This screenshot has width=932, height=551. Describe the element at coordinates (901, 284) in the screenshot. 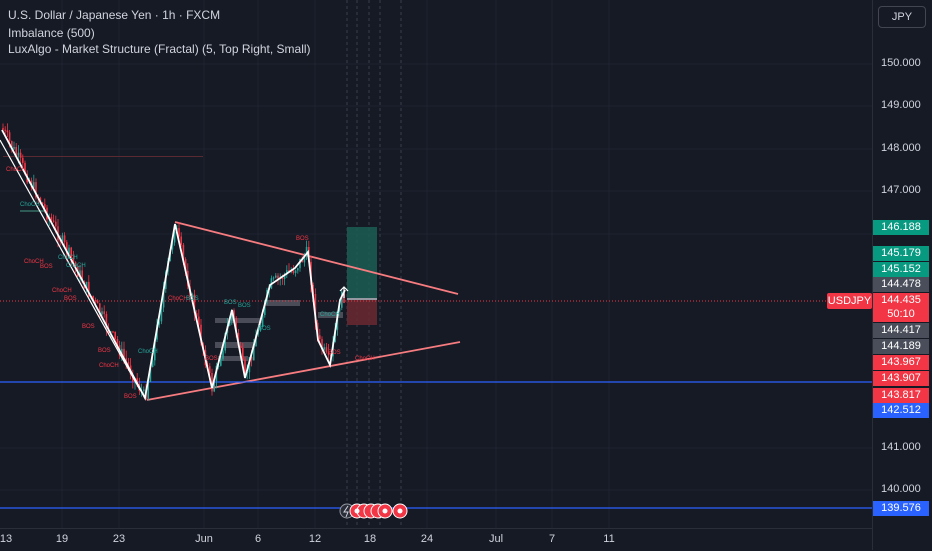

I see `price-tag-144-478: 144.478` at that location.